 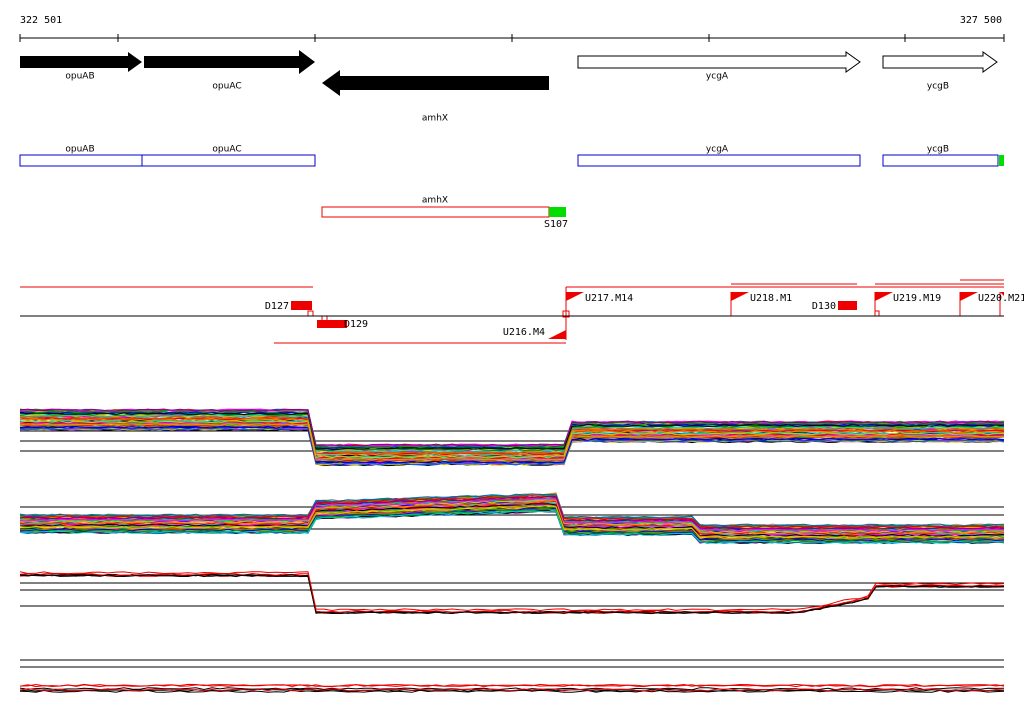 What do you see at coordinates (524, 332) in the screenshot?
I see `feature-label: U216.M4` at bounding box center [524, 332].